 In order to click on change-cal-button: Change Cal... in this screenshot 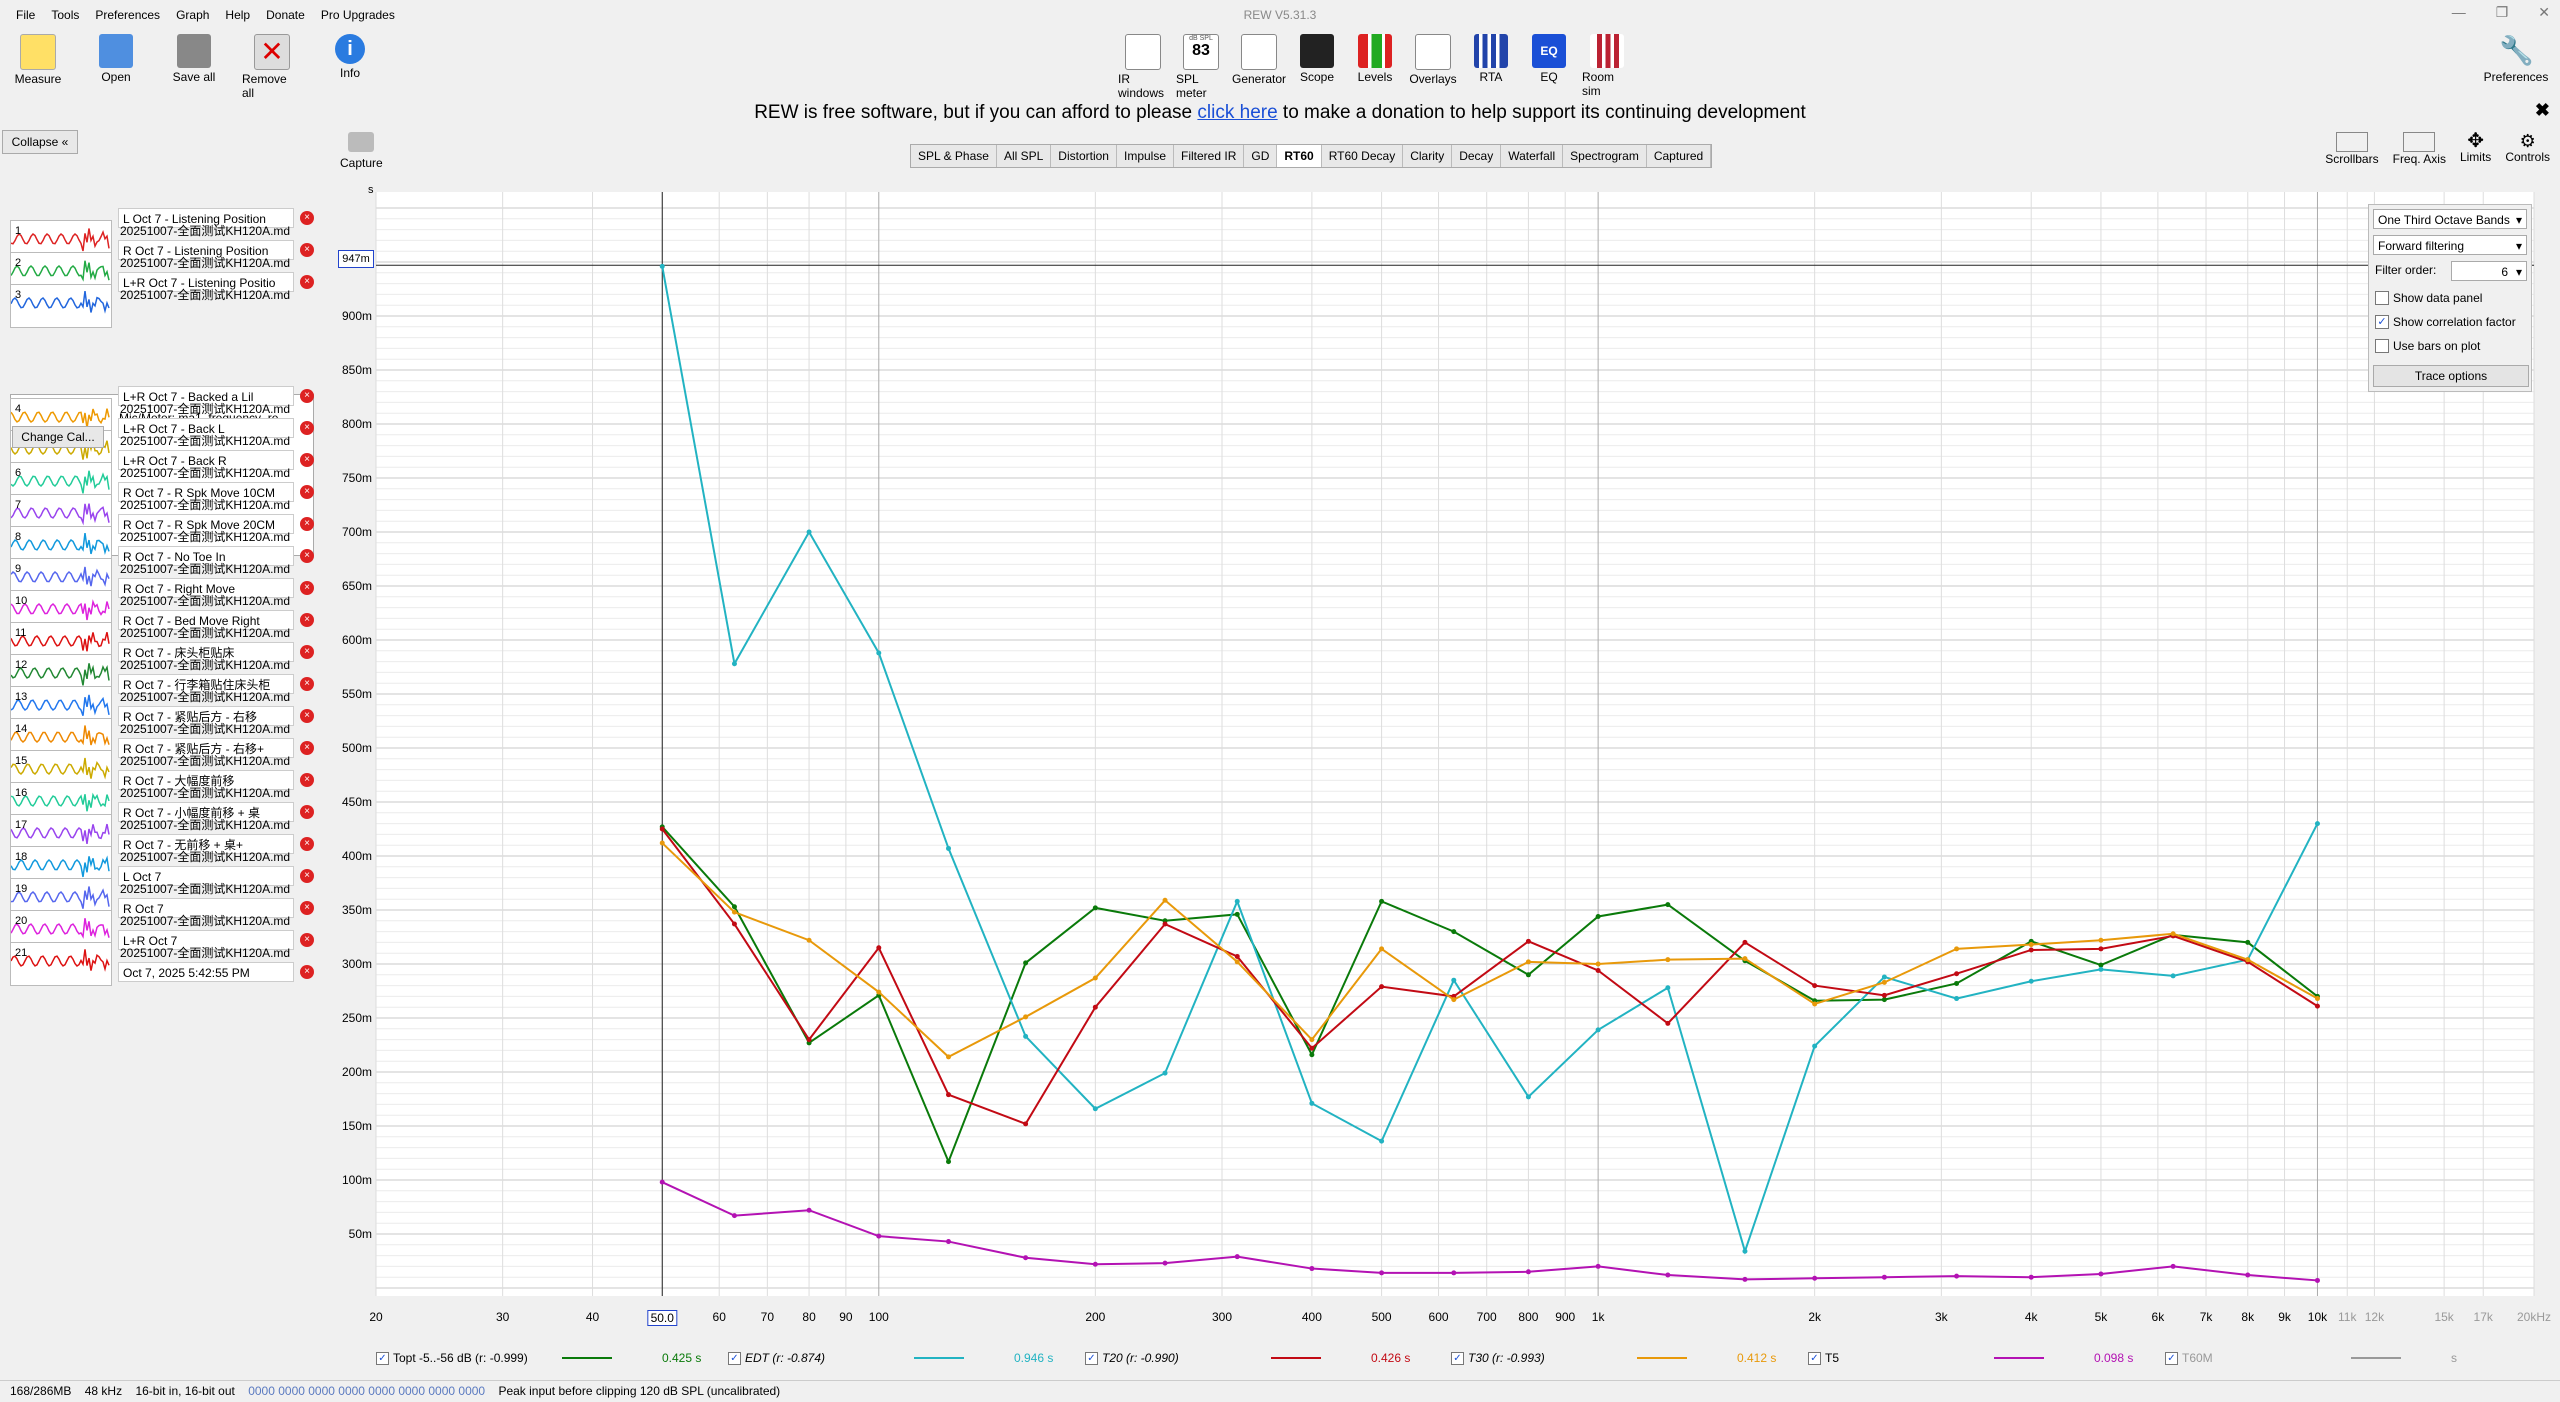, I will do `click(58, 437)`.